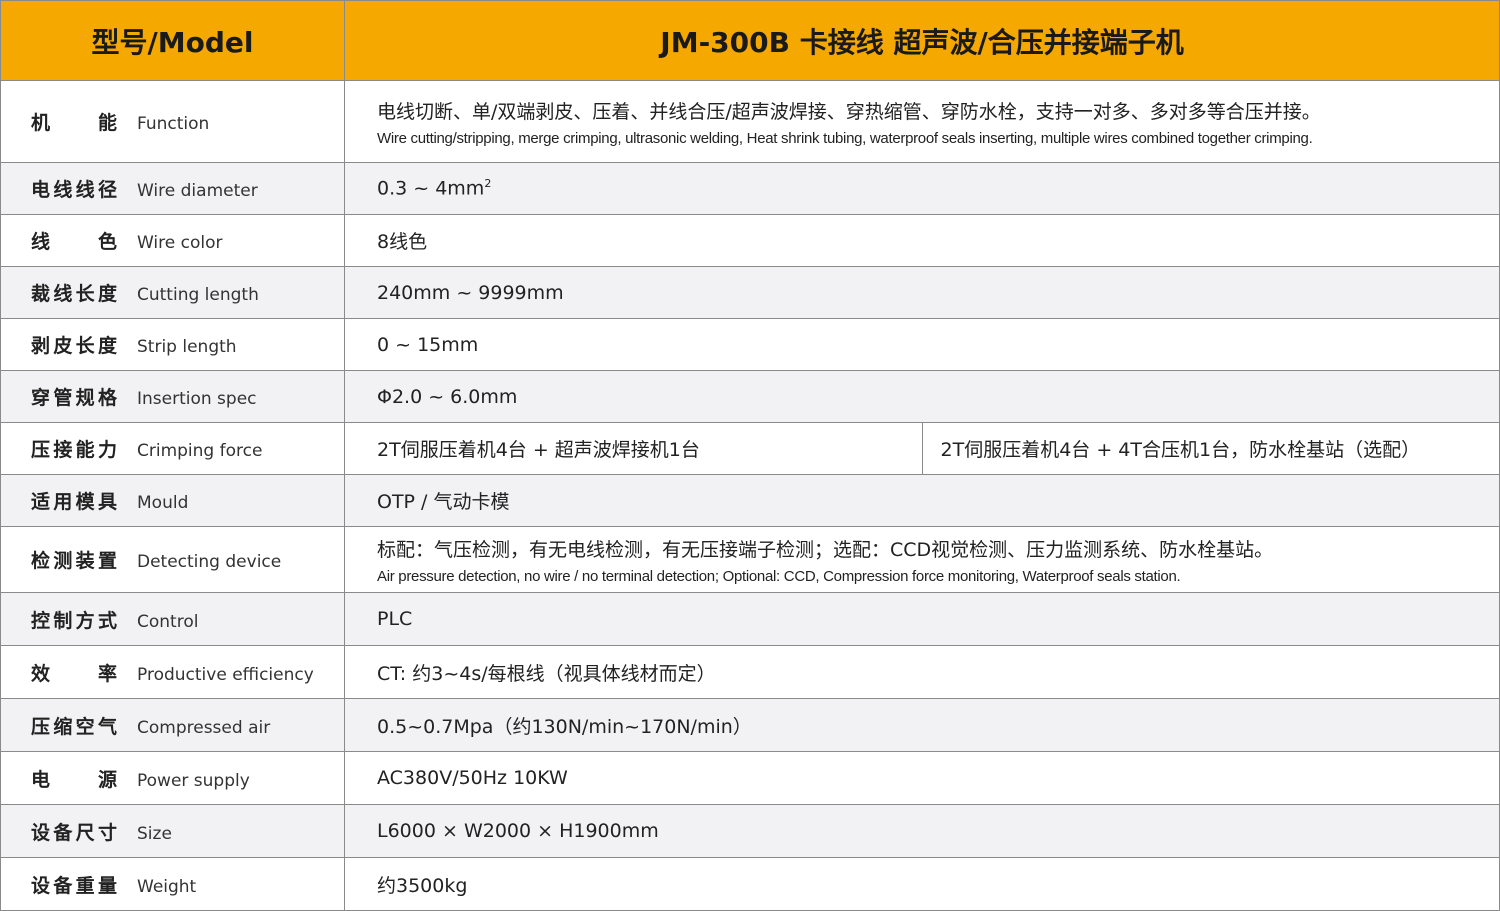 This screenshot has height=911, width=1500. Describe the element at coordinates (488, 184) in the screenshot. I see `superscript: 2` at that location.